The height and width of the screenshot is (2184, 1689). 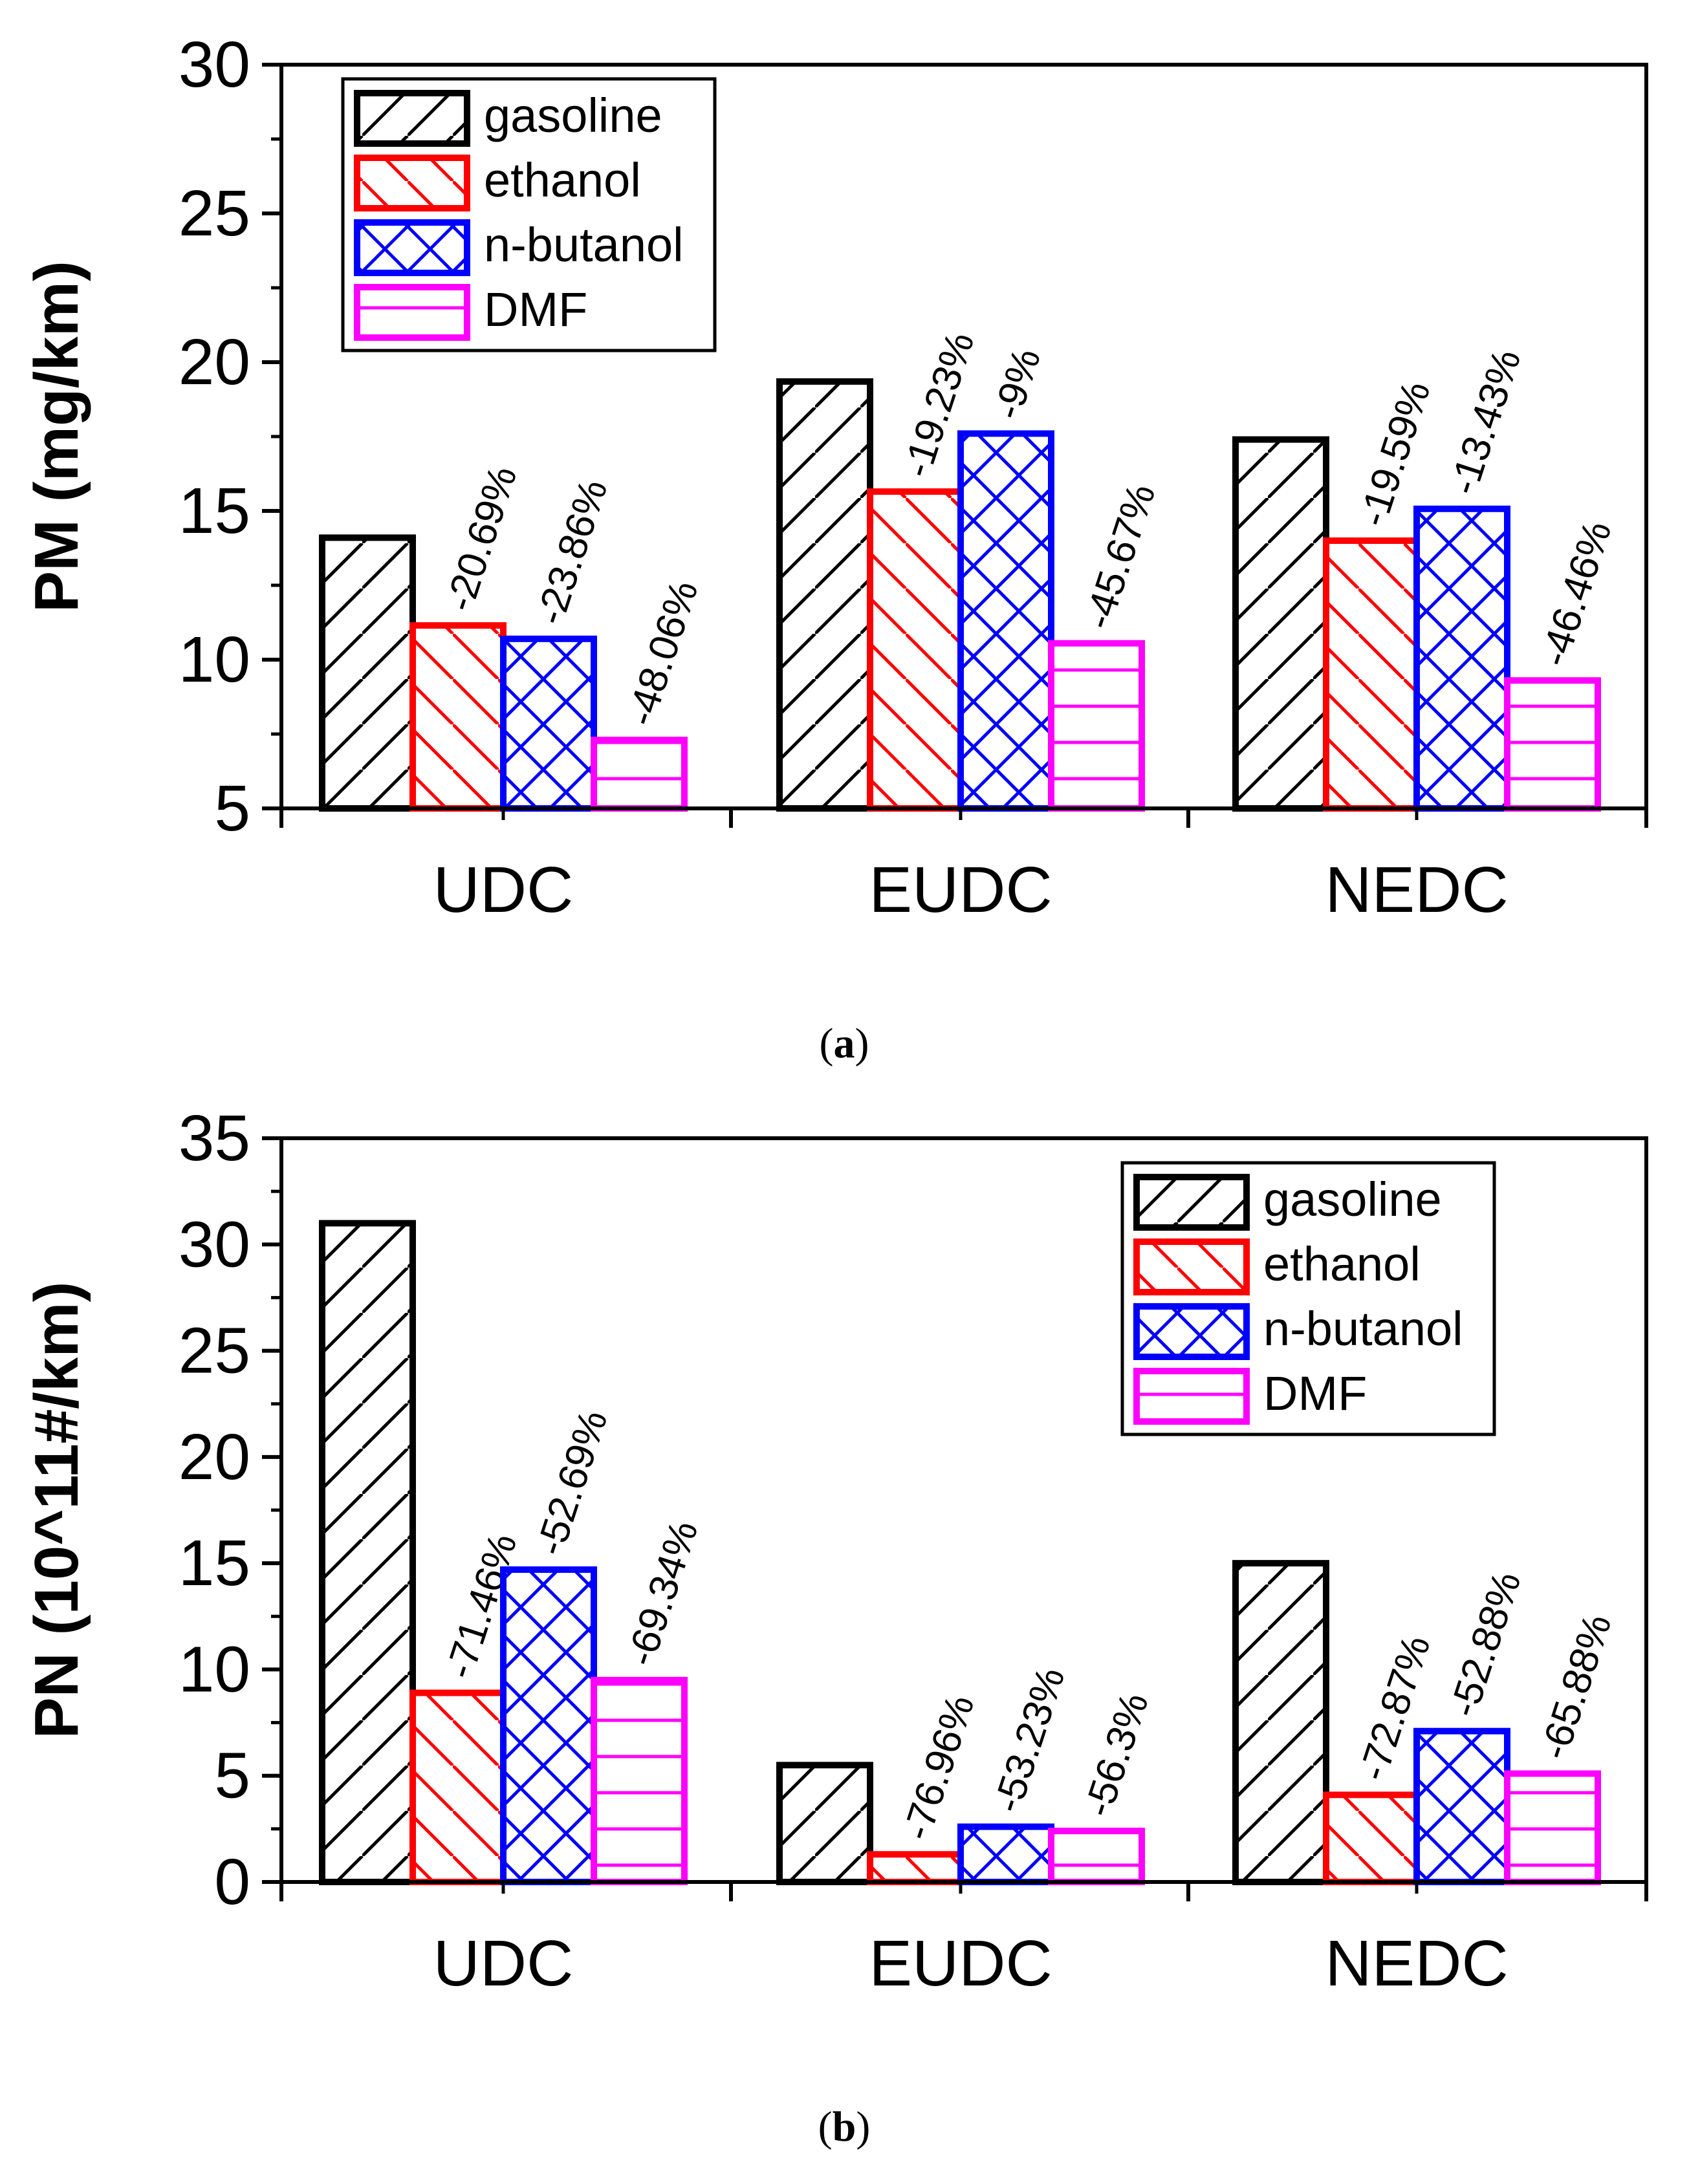 What do you see at coordinates (232, 1882) in the screenshot?
I see `y-tick-label: 0` at bounding box center [232, 1882].